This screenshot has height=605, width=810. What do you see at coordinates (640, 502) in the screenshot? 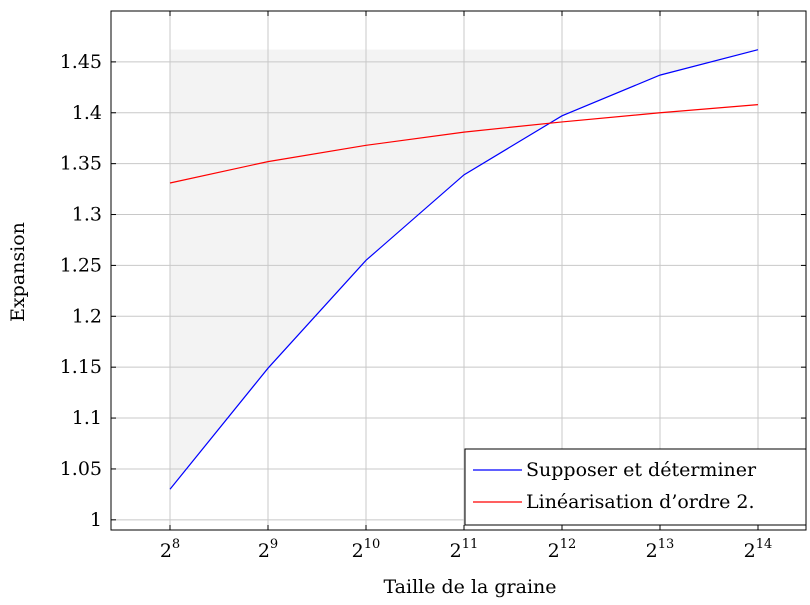
I see `legend-label-2: Linéarisation d’ordre 2.` at bounding box center [640, 502].